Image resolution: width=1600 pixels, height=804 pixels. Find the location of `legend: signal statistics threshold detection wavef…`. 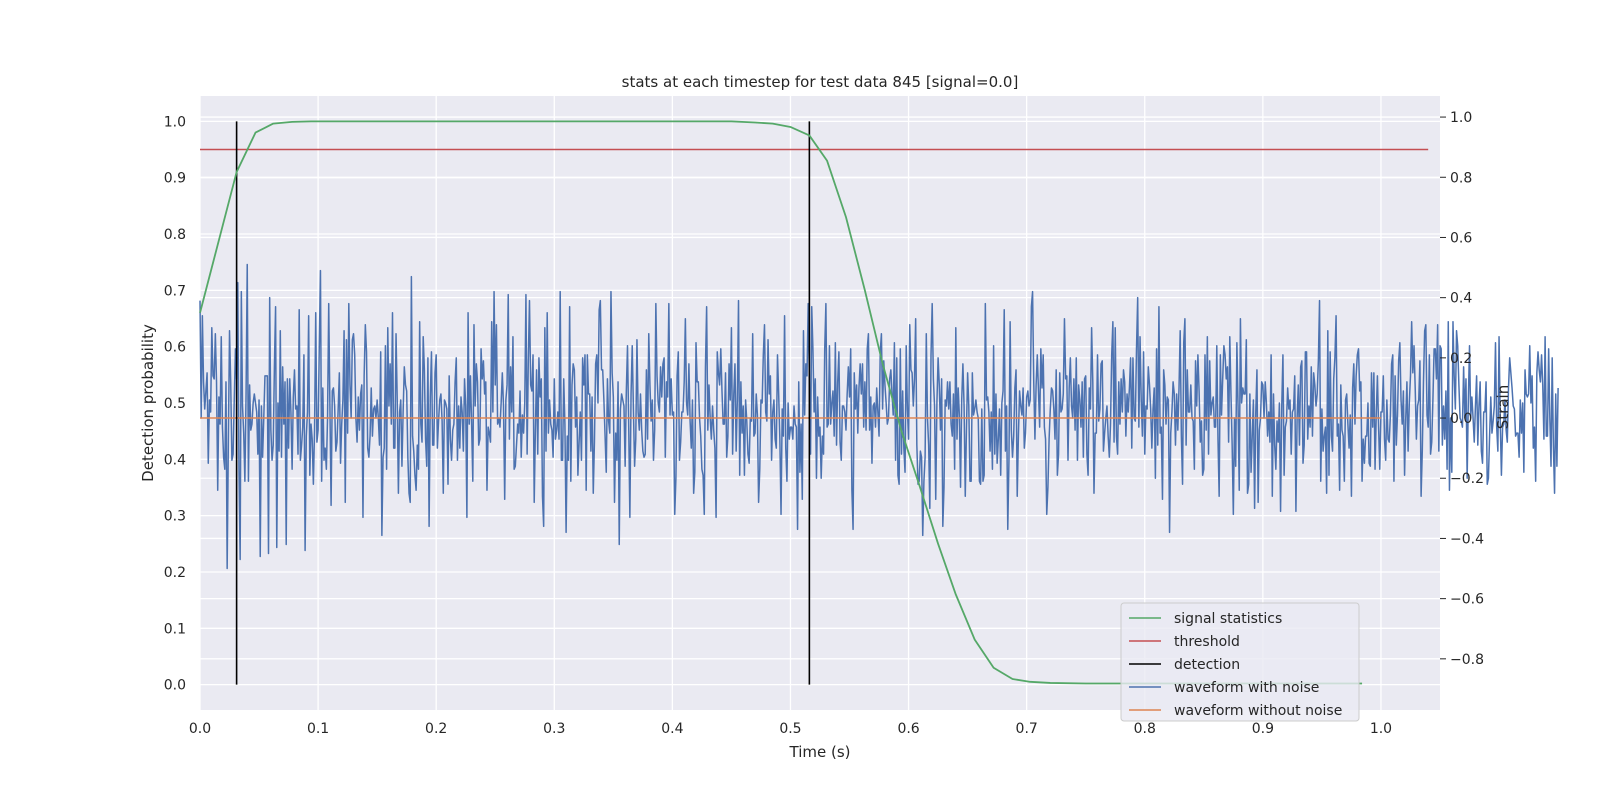

legend: signal statistics threshold detection wavef… is located at coordinates (1240, 662).